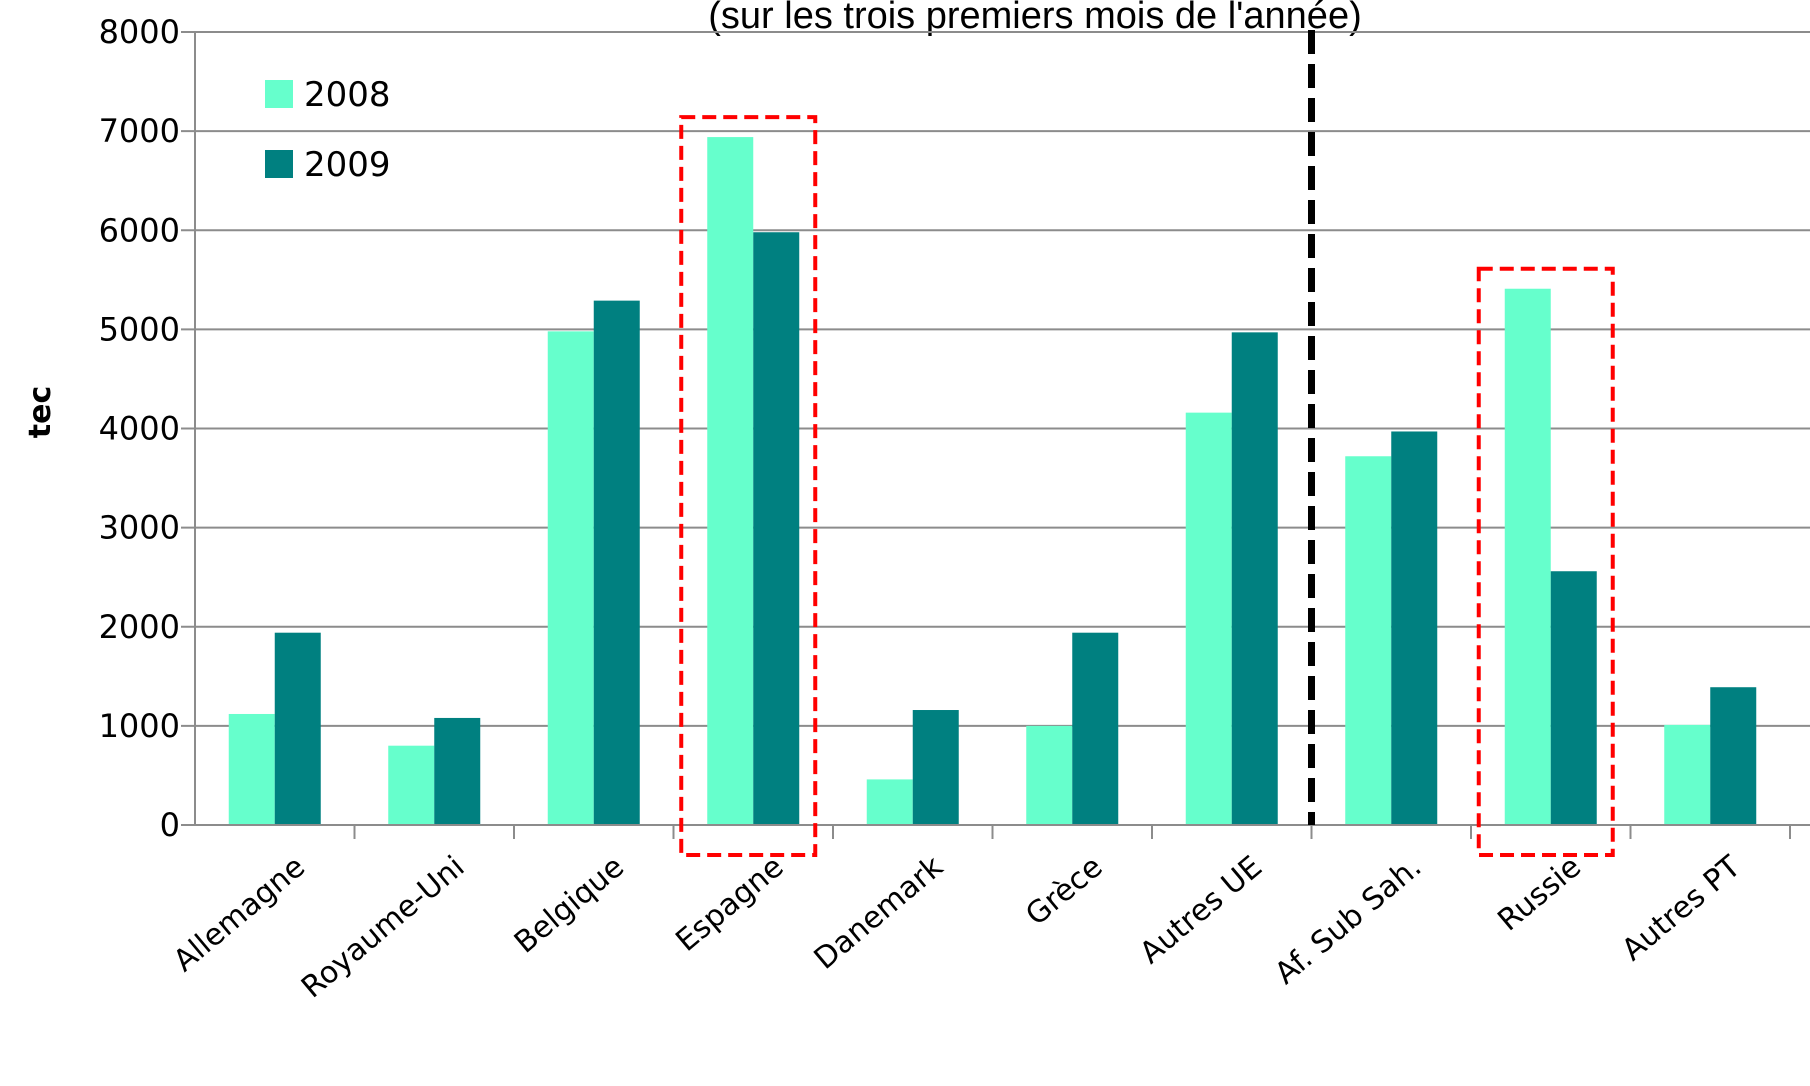 This screenshot has width=1810, height=1086. What do you see at coordinates (239, 914) in the screenshot?
I see `x-tick-label: Allemagne` at bounding box center [239, 914].